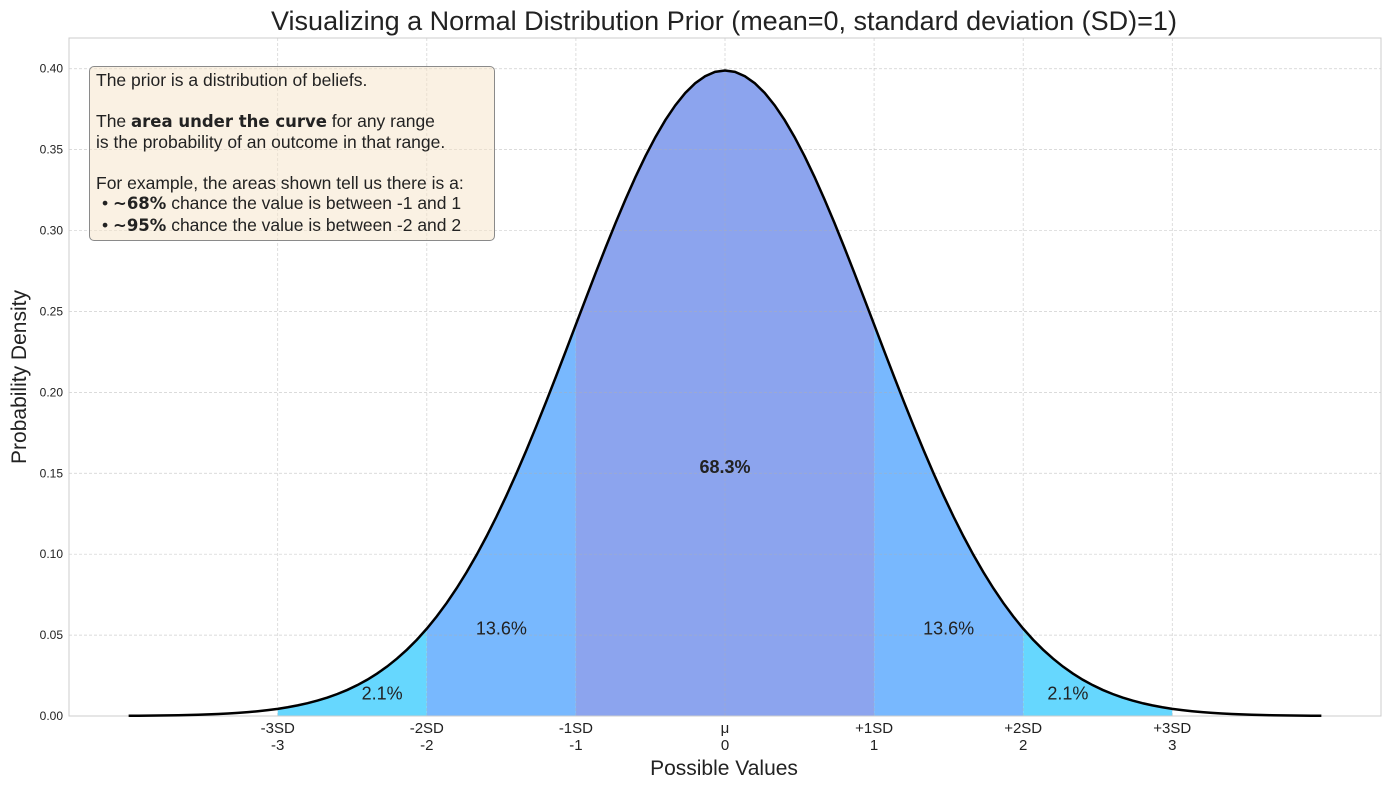  I want to click on text: for any range, so click(380, 120).